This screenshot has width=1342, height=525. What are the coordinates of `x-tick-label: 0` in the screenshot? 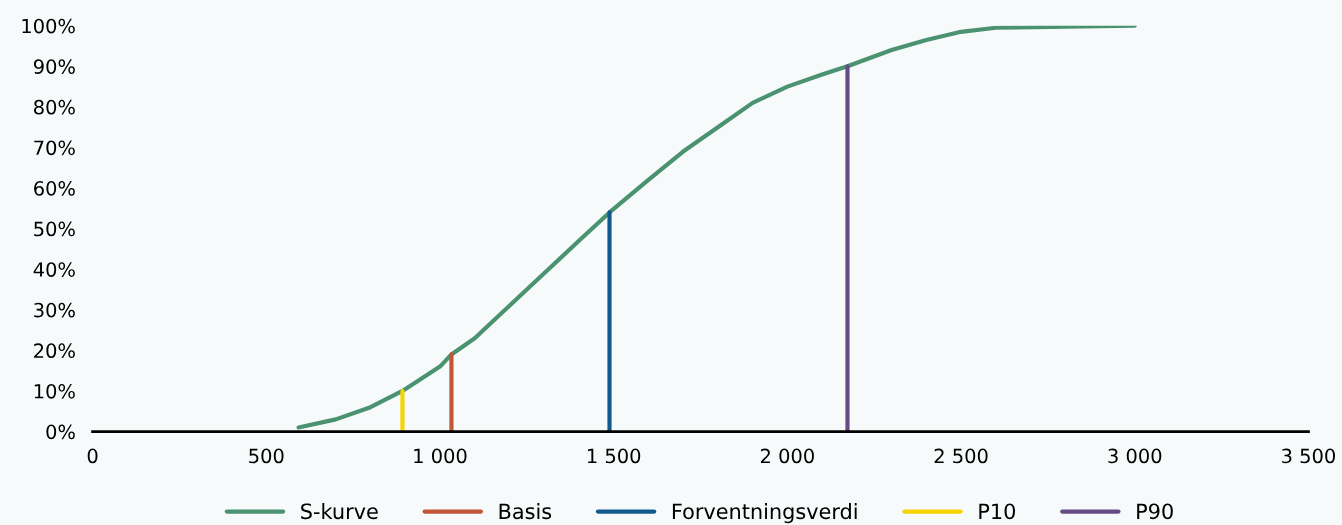 It's located at (92, 456).